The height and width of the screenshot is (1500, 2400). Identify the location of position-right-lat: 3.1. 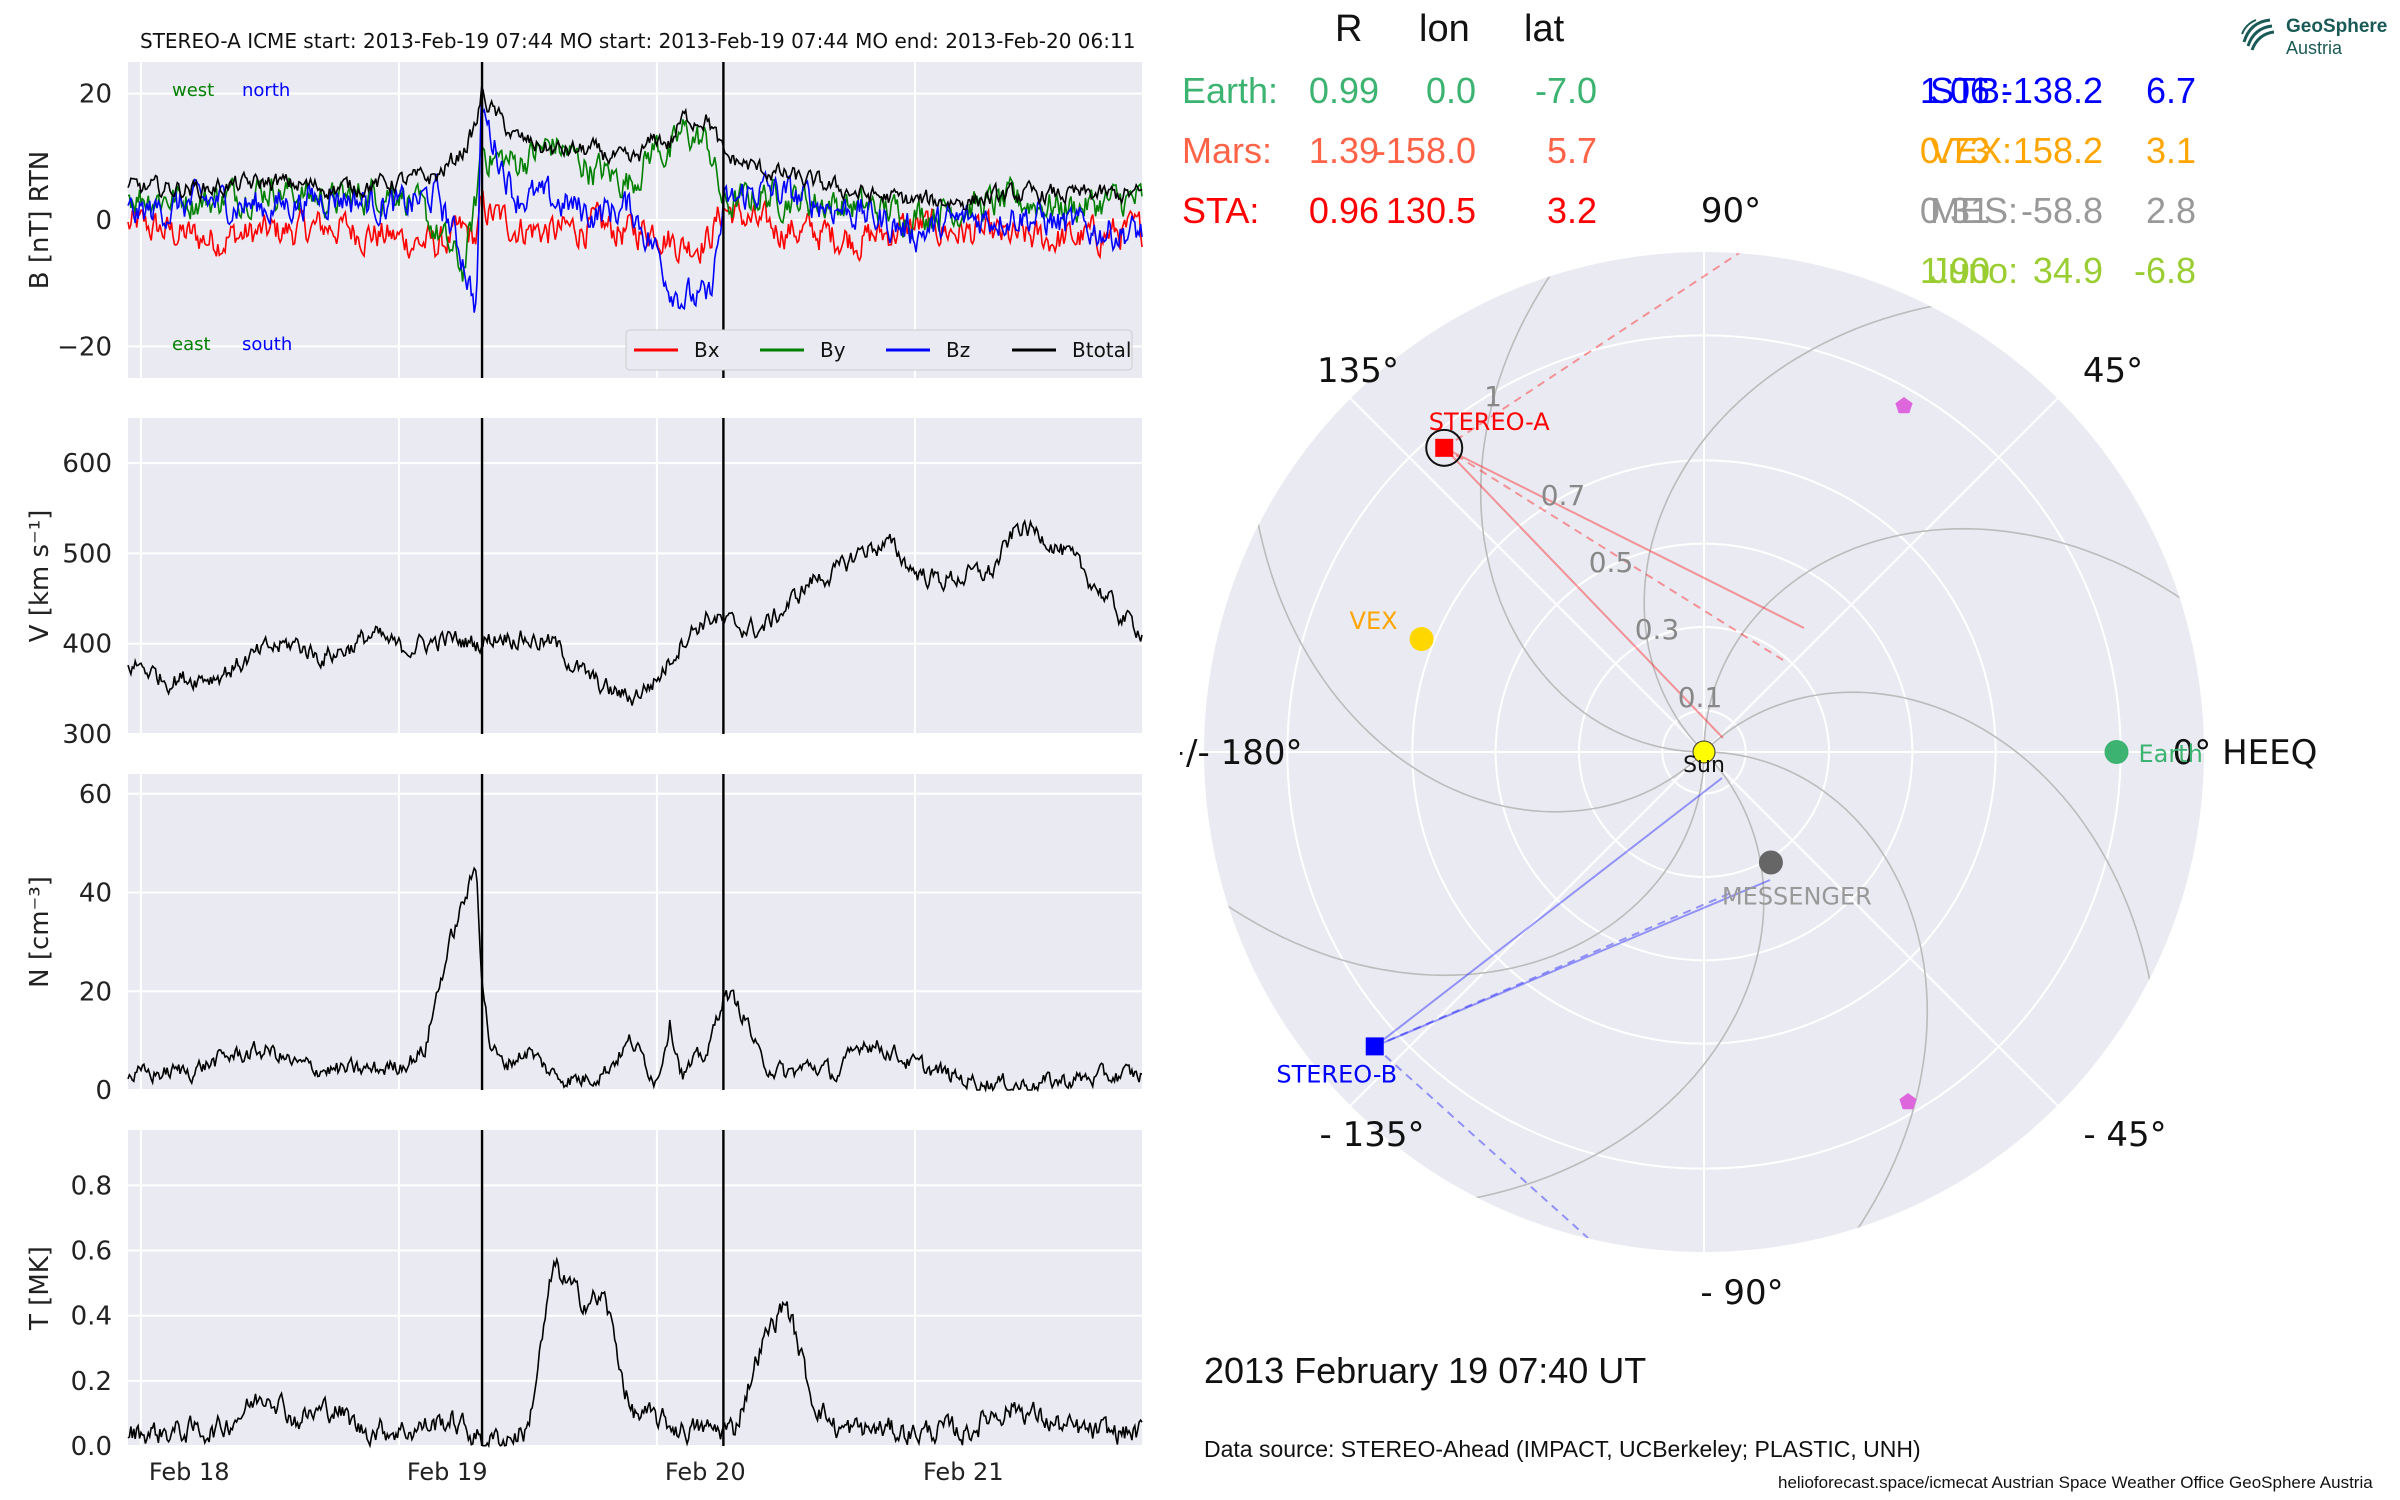
(2170, 150).